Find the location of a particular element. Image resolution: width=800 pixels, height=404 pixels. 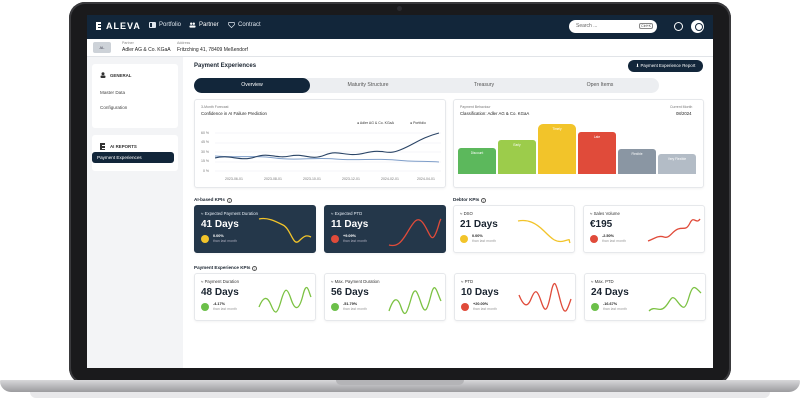

user-avatar-icon is located at coordinates (697, 26).